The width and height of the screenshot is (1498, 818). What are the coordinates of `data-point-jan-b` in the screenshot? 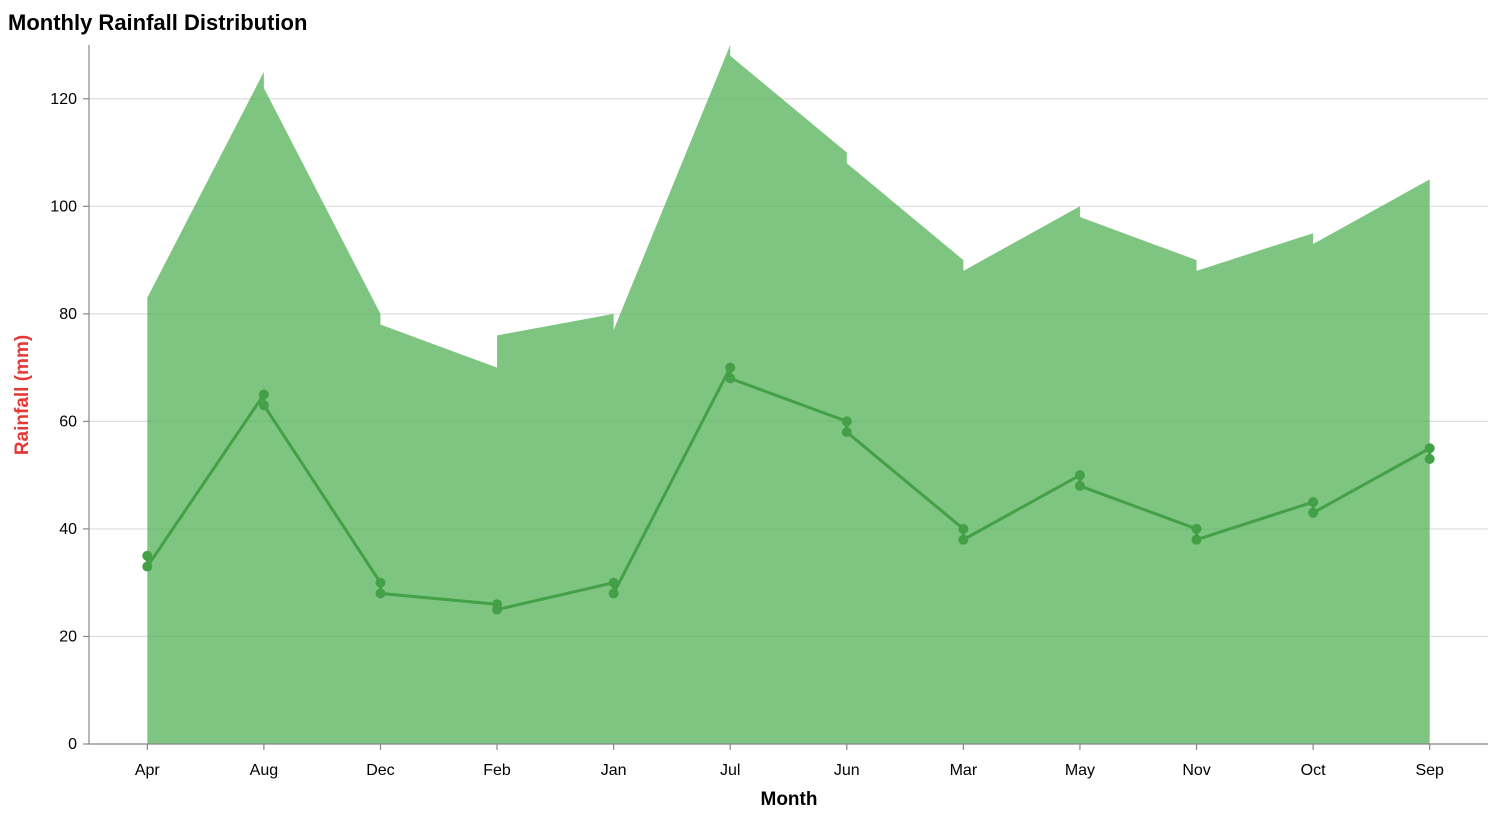 It's located at (613, 593).